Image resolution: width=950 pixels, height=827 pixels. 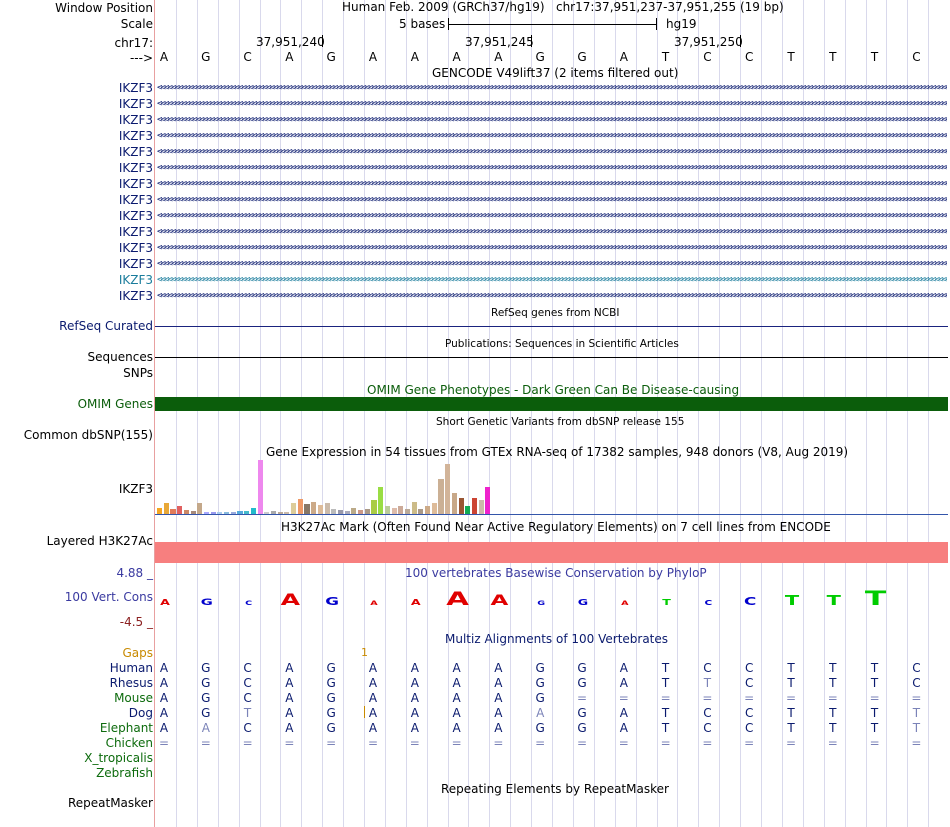 I want to click on repeatmasker-label: RepeatMasker, so click(x=110, y=803).